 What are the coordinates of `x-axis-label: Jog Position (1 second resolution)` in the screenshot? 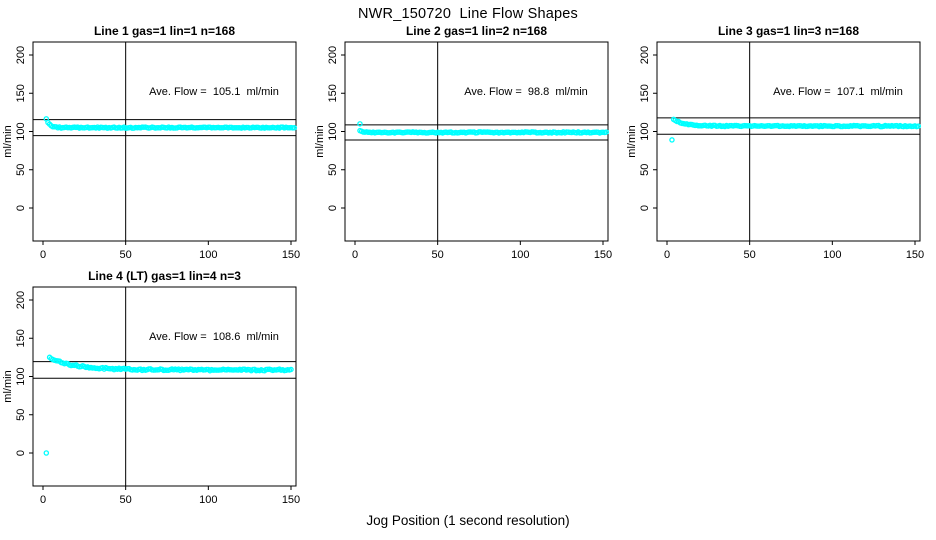 It's located at (468, 520).